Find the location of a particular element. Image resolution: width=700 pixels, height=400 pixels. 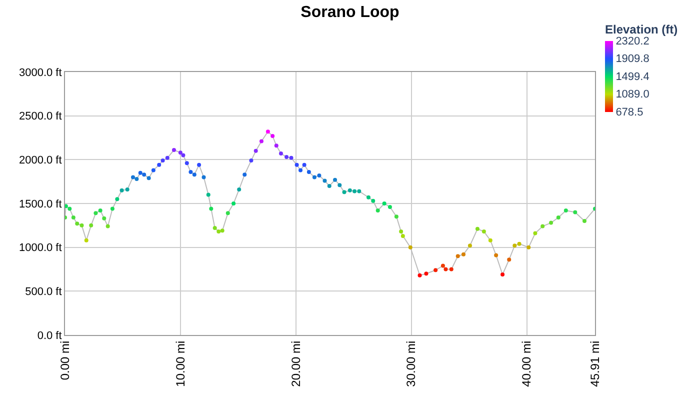

x-tick-label: 10.00 mi is located at coordinates (180, 363).